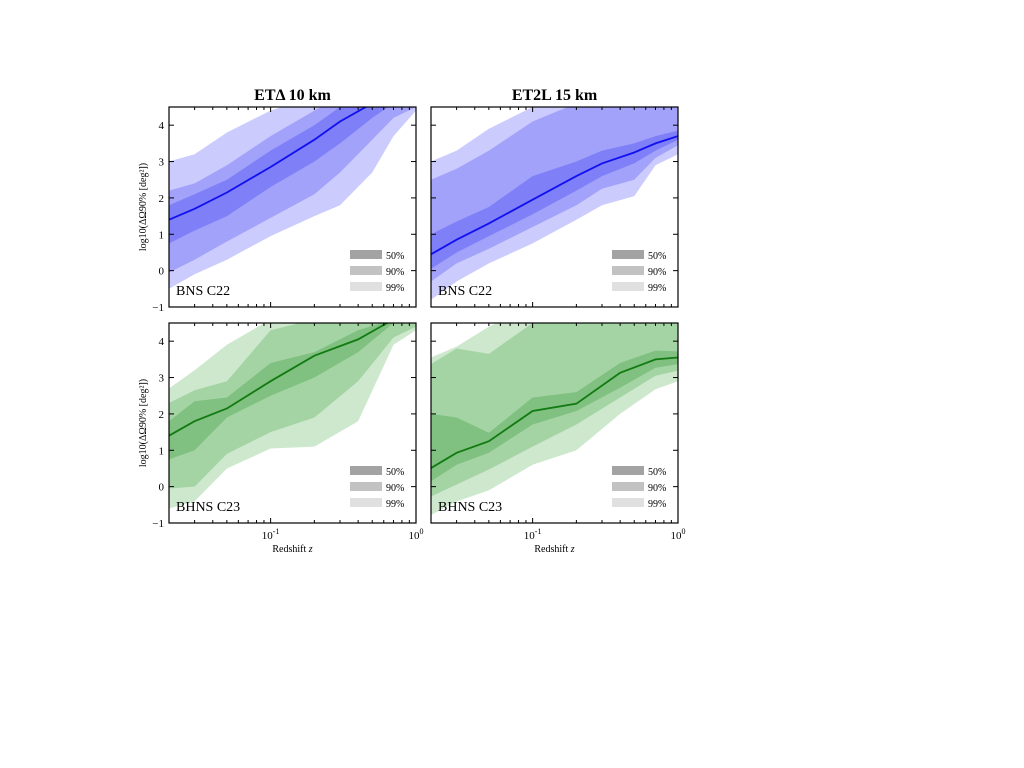 This screenshot has height=768, width=1024. I want to click on column-title: ET2L 15 km, so click(555, 95).